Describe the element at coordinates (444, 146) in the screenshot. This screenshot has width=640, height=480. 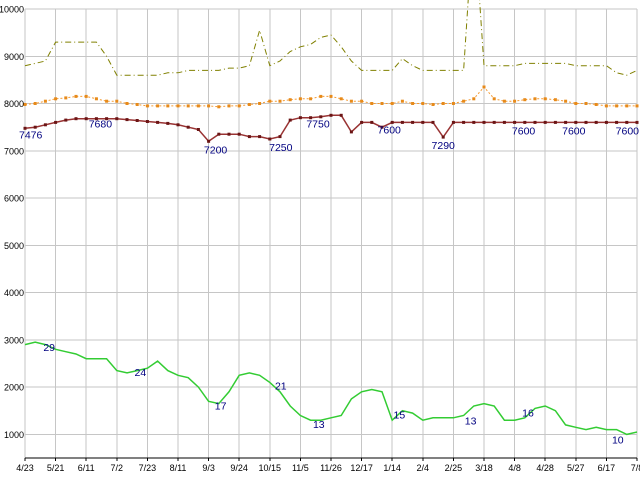
I see `data-label: 7290` at that location.